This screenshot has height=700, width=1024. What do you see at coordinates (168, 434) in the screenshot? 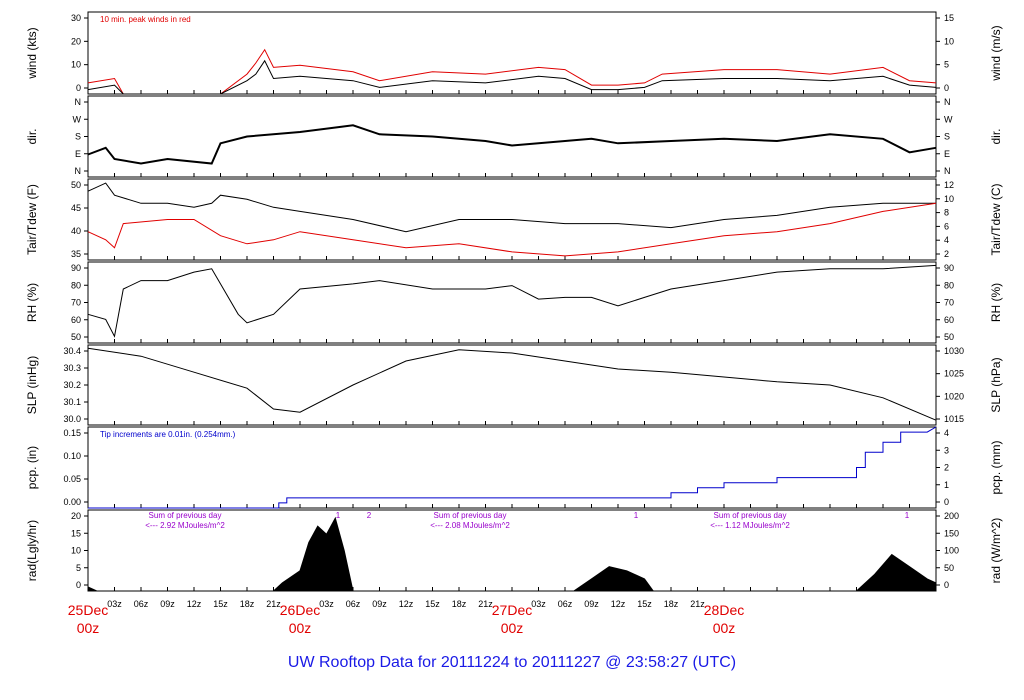
I see `annotation-pcp: Tip increments are 0.01in. (0.254mm.)` at bounding box center [168, 434].